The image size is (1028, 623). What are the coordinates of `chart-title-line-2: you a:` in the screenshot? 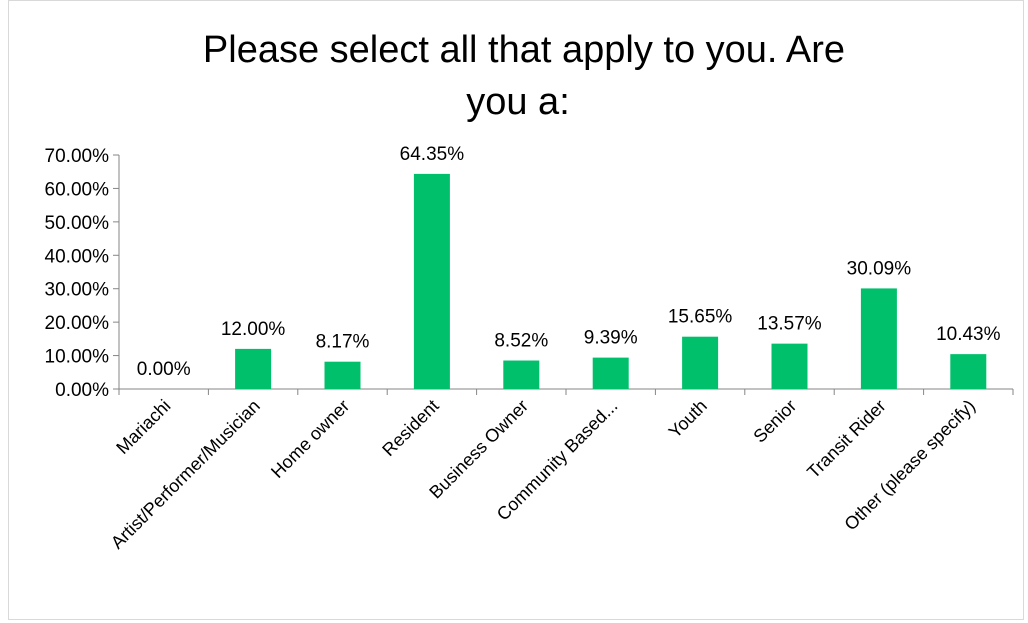 It's located at (518, 102).